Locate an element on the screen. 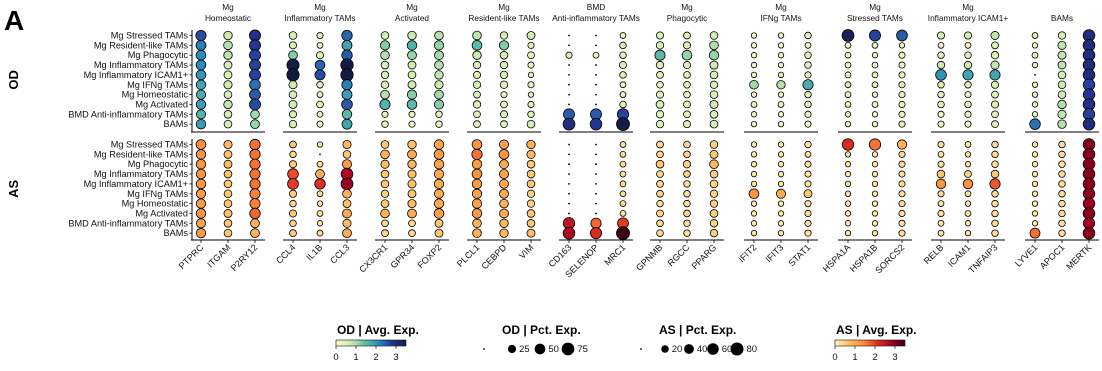 The image size is (1102, 371). row-label: Mg Activated is located at coordinates (161, 213).